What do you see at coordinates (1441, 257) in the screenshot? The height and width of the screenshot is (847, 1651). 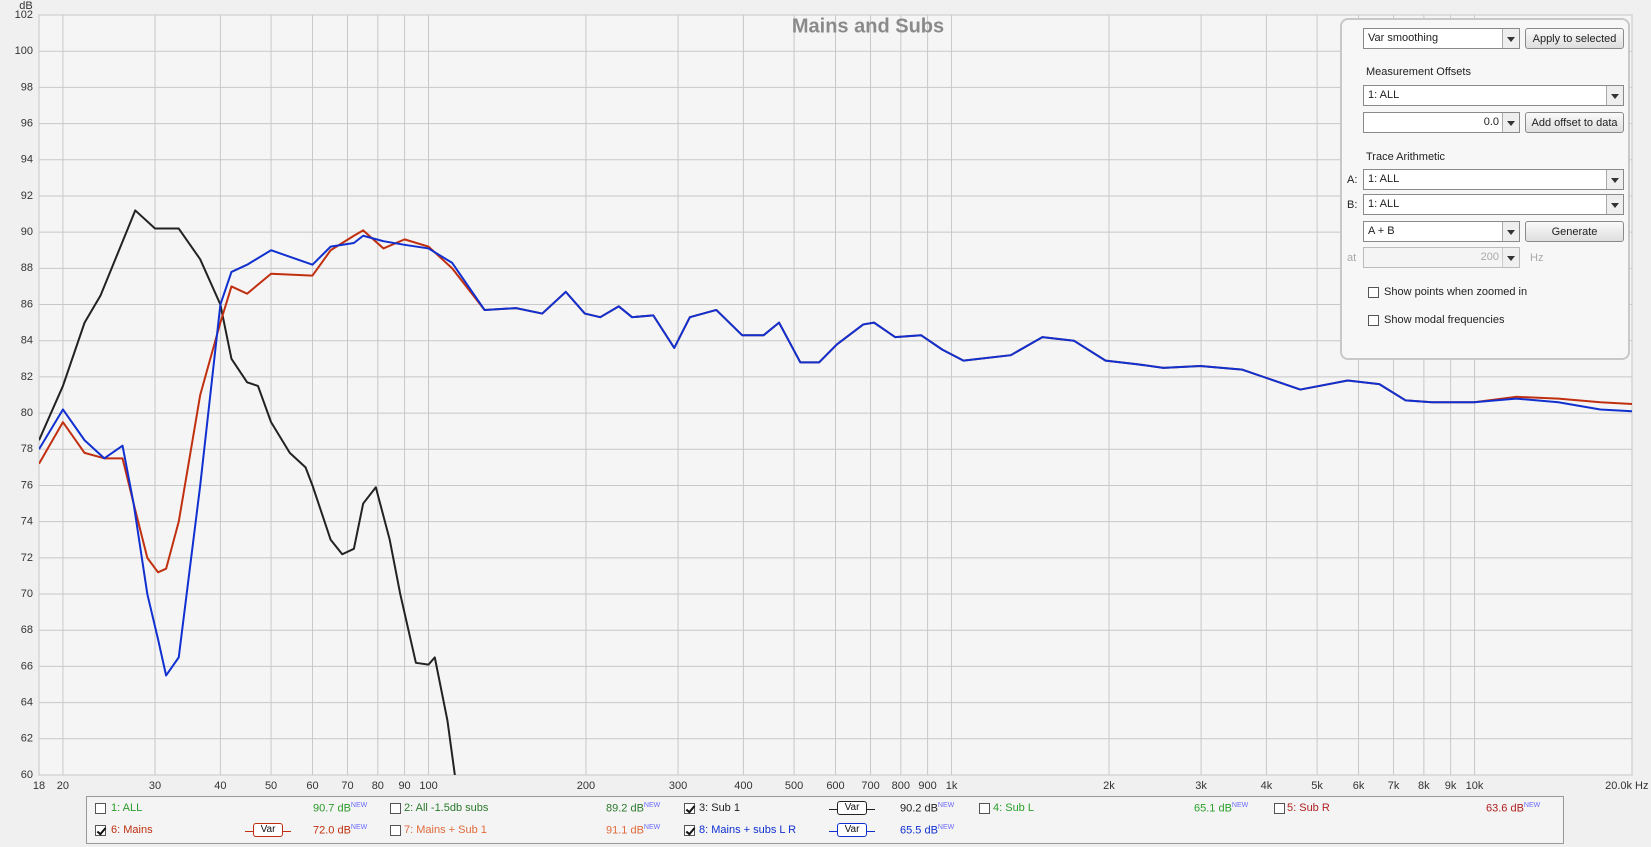 I see `at-input: 200` at bounding box center [1441, 257].